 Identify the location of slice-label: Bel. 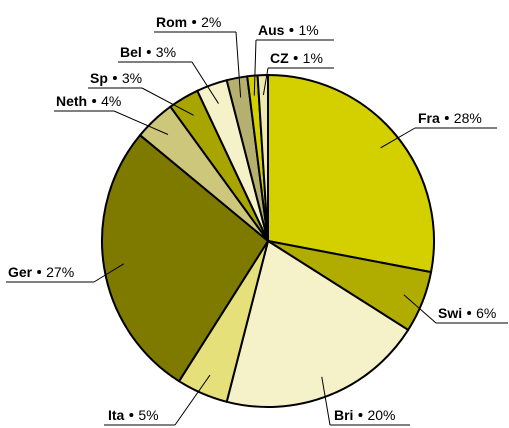
(131, 52).